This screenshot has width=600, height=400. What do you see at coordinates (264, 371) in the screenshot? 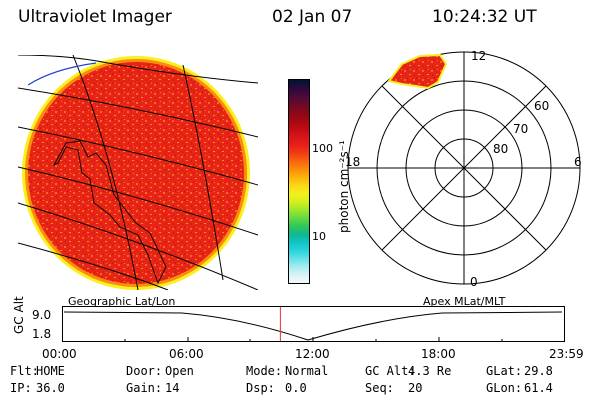
I see `status-key: Mode:` at bounding box center [264, 371].